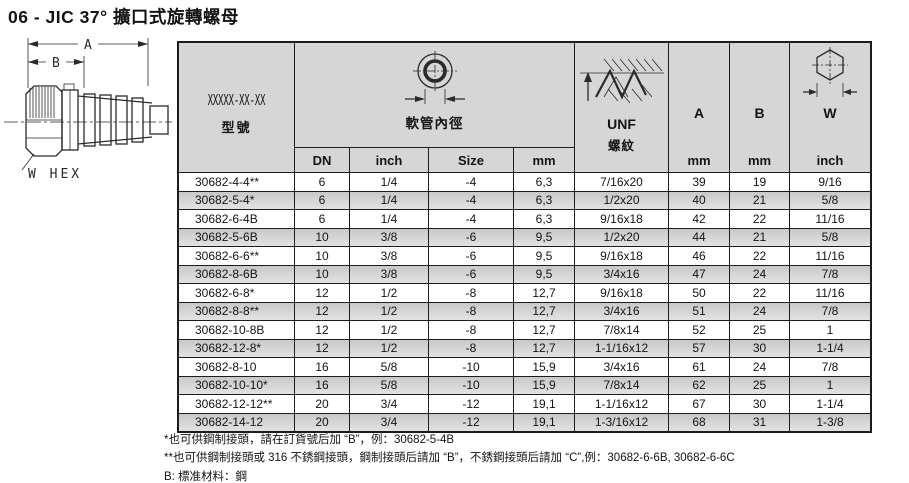 The image size is (909, 483). I want to click on value-cell: 46, so click(699, 256).